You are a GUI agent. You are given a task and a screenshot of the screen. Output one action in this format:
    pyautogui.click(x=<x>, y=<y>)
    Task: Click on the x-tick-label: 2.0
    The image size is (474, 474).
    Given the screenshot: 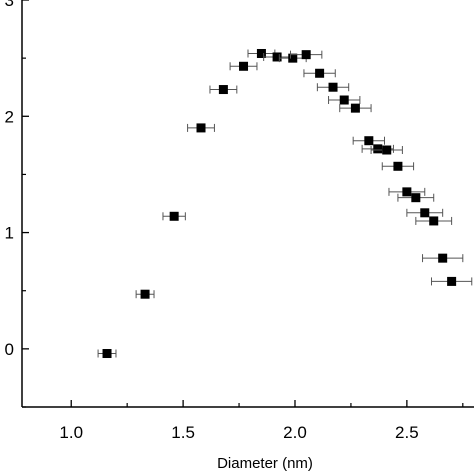 What is the action you would take?
    pyautogui.click(x=295, y=432)
    